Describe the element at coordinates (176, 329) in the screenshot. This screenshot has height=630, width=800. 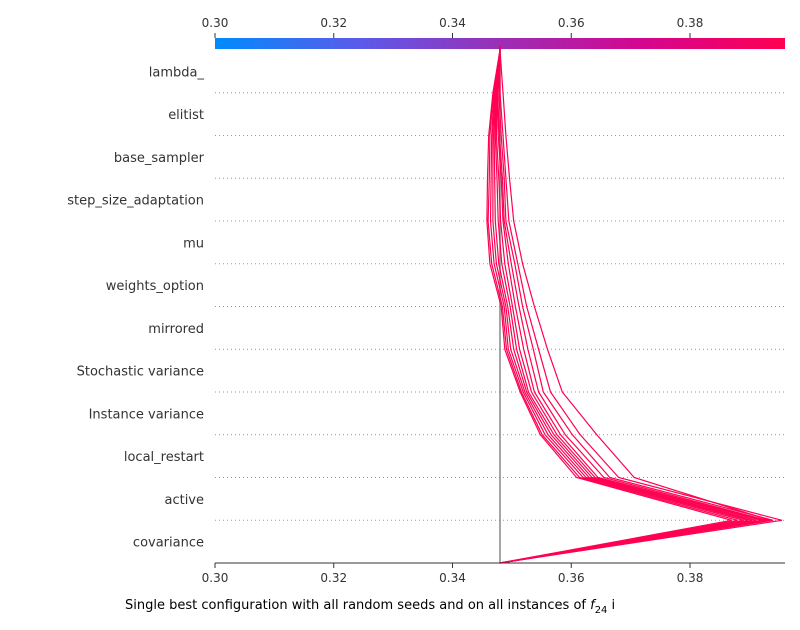
I see `feature-label: mirrored` at that location.